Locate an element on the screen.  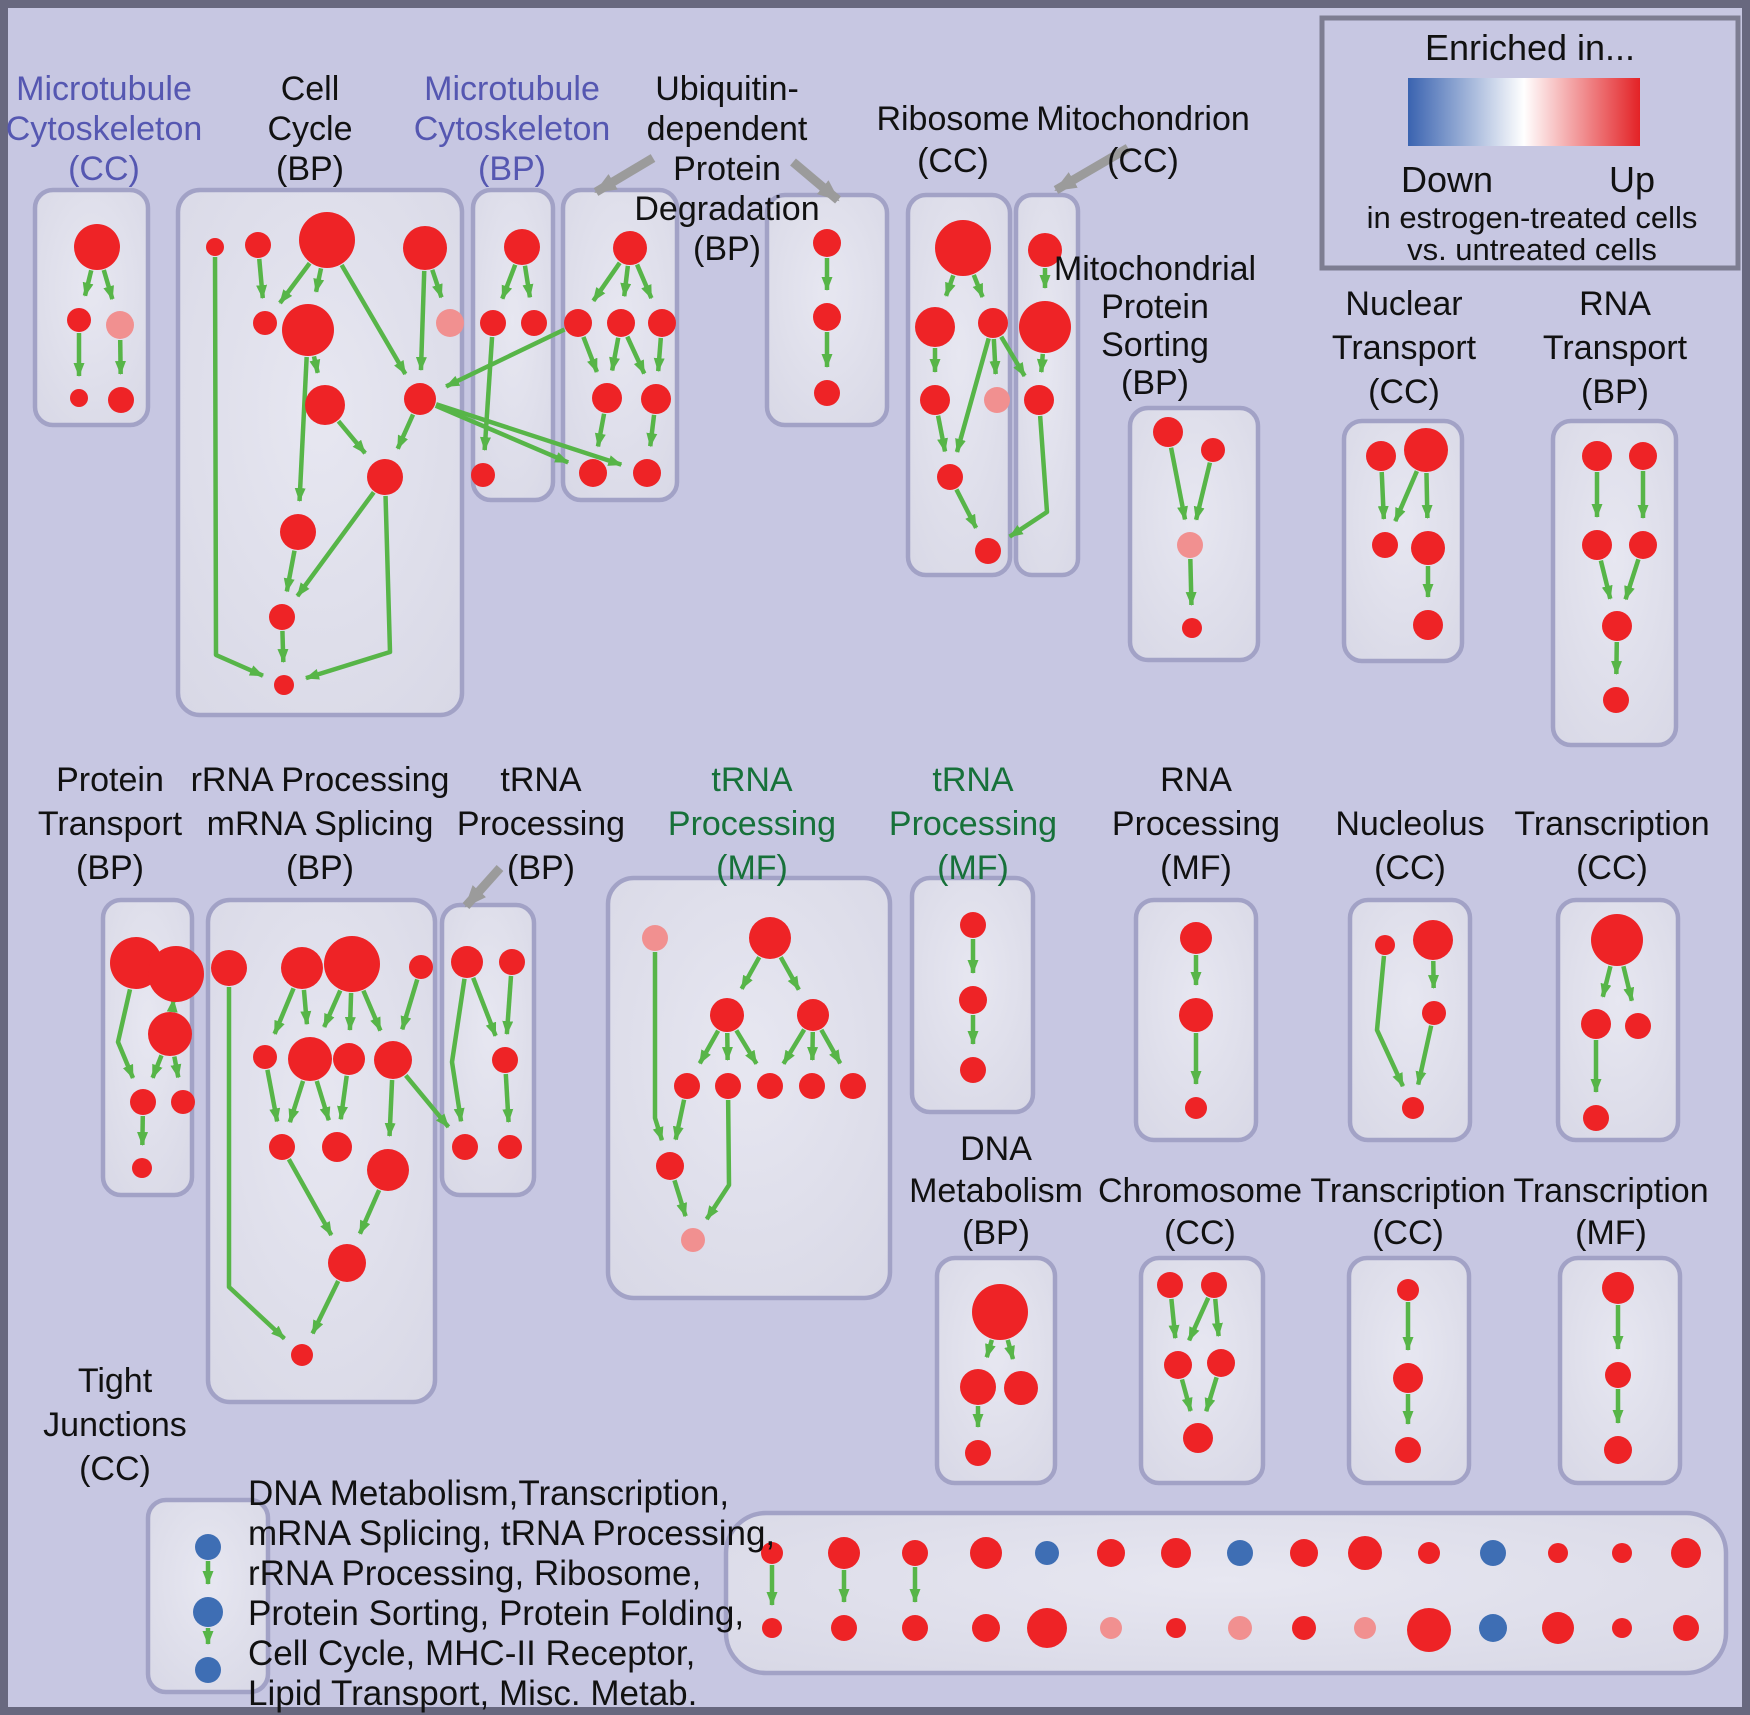
edge-q0-q3 is located at coordinates (1389, 1021).